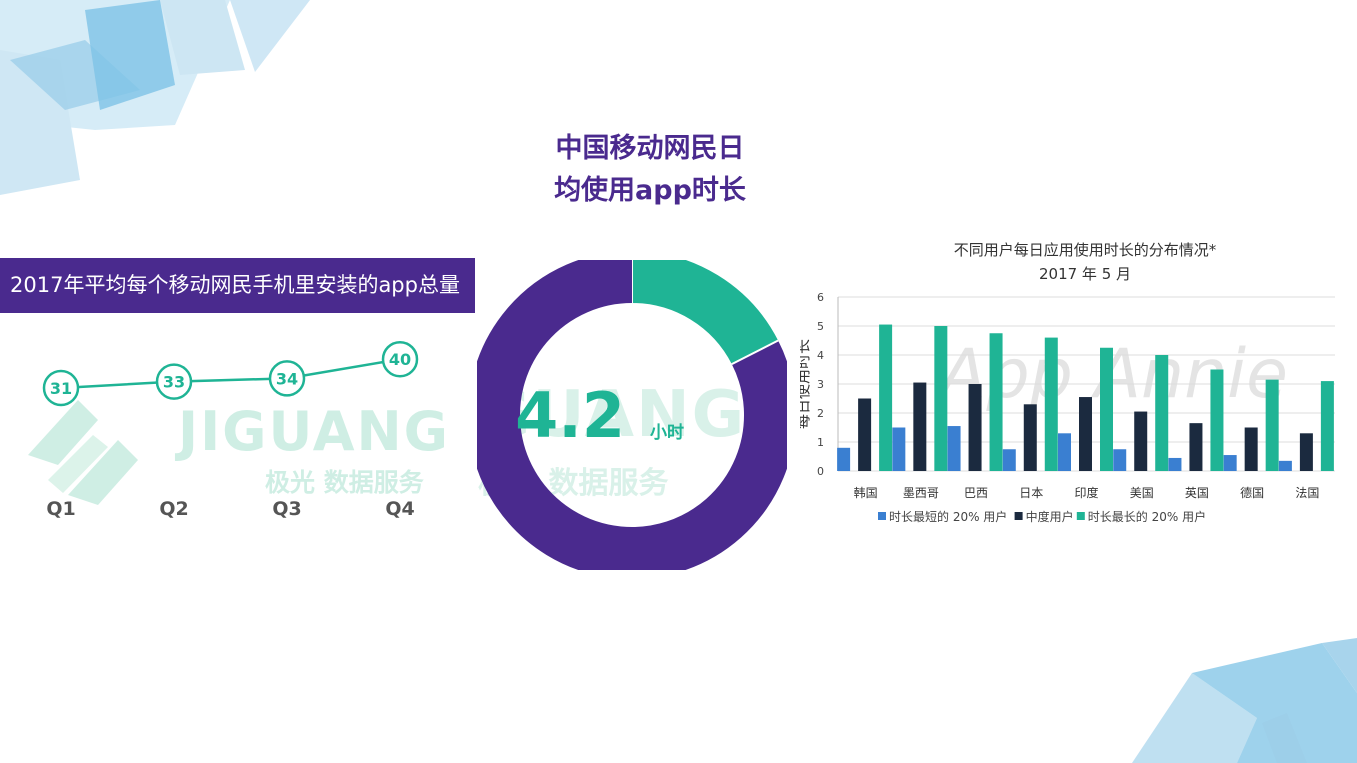 The width and height of the screenshot is (1357, 763). What do you see at coordinates (1244, 700) in the screenshot?
I see `bottom-right-decoration` at bounding box center [1244, 700].